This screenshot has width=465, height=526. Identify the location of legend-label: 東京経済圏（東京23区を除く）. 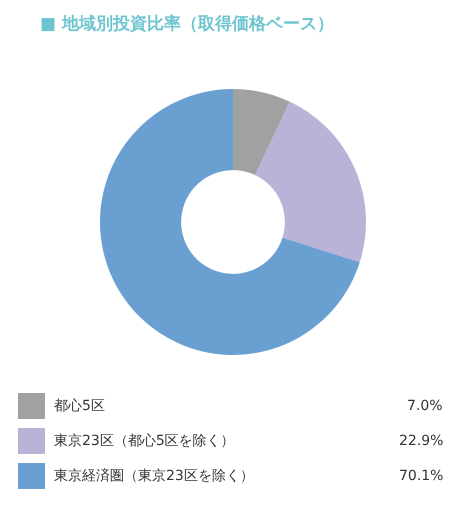
(154, 476).